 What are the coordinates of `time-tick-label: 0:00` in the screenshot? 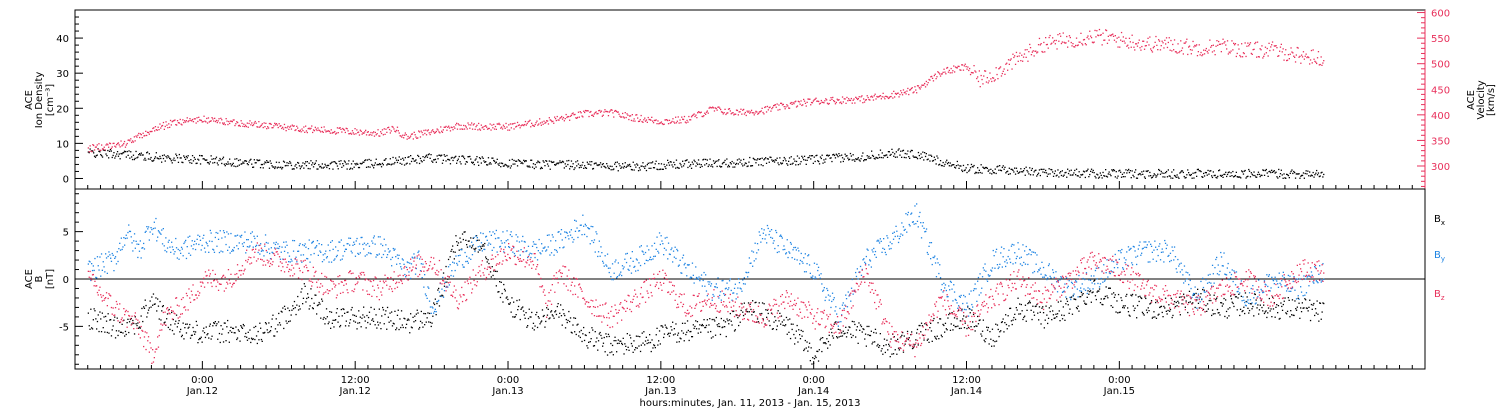 It's located at (508, 380).